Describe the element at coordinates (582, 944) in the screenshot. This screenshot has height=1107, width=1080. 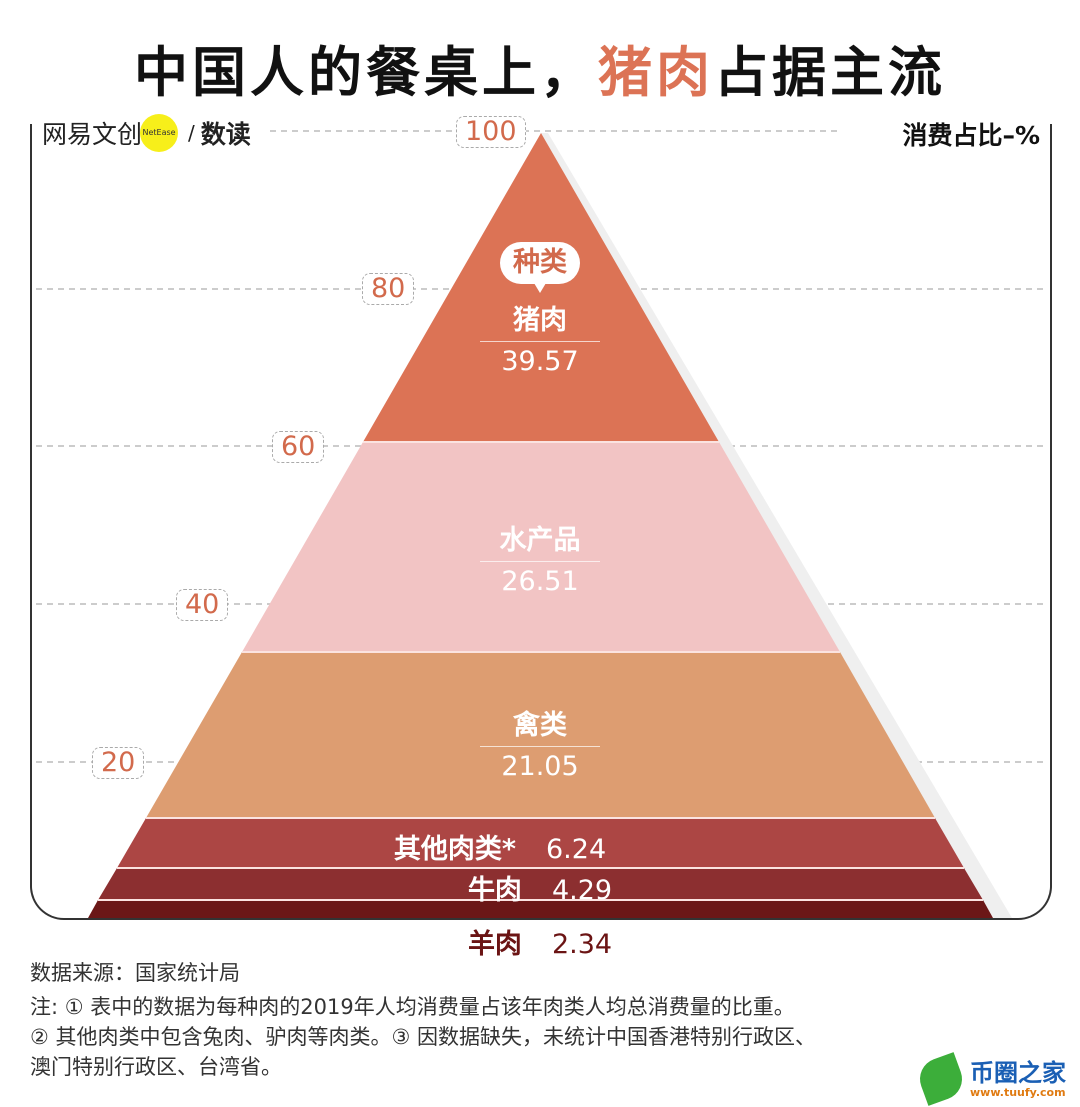
I see `label-mutton-value: 2.34` at that location.